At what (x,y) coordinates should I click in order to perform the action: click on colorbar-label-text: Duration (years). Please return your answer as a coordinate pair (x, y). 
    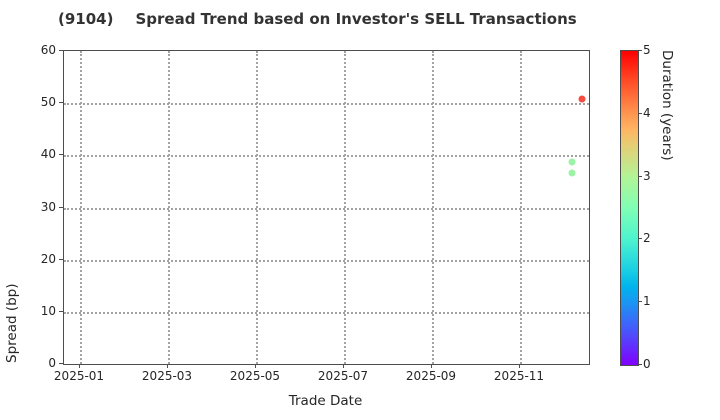
    Looking at the image, I should click on (667, 105).